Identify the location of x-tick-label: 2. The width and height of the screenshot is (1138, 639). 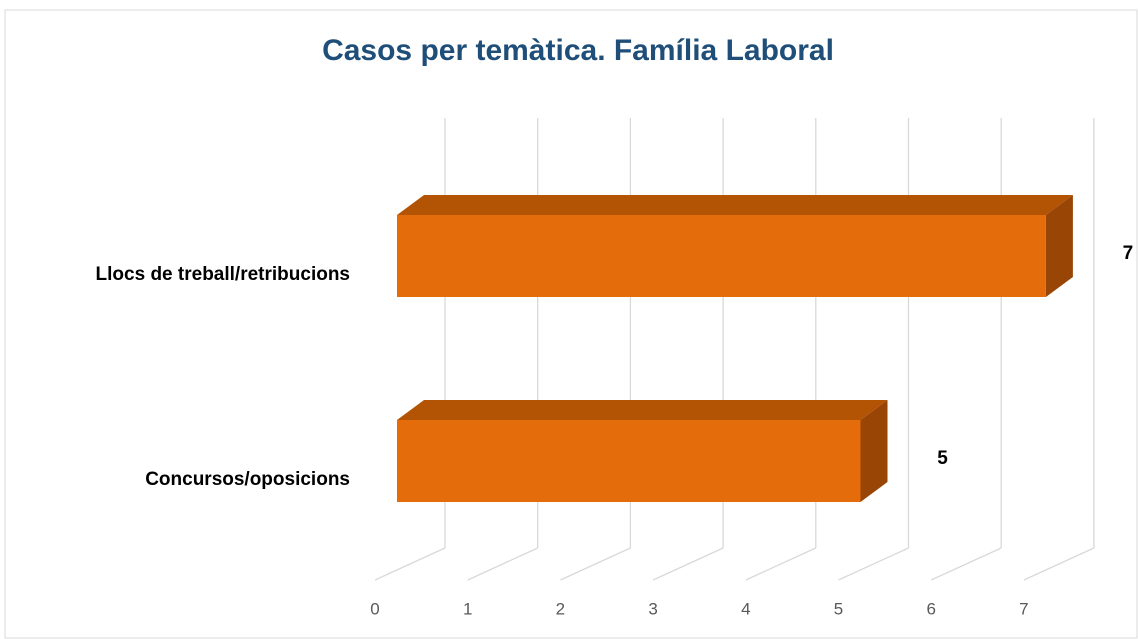
(560, 608).